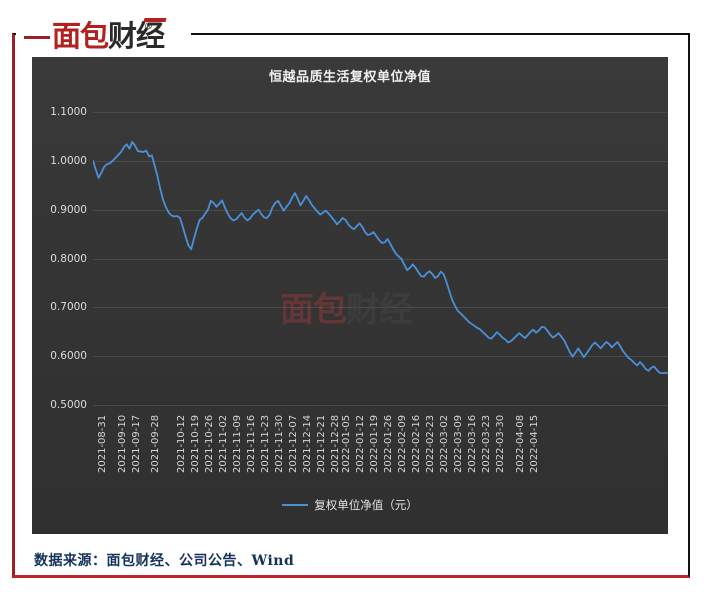 Image resolution: width=704 pixels, height=600 pixels. What do you see at coordinates (68, 356) in the screenshot?
I see `y-axis-tick-label: 0.6000` at bounding box center [68, 356].